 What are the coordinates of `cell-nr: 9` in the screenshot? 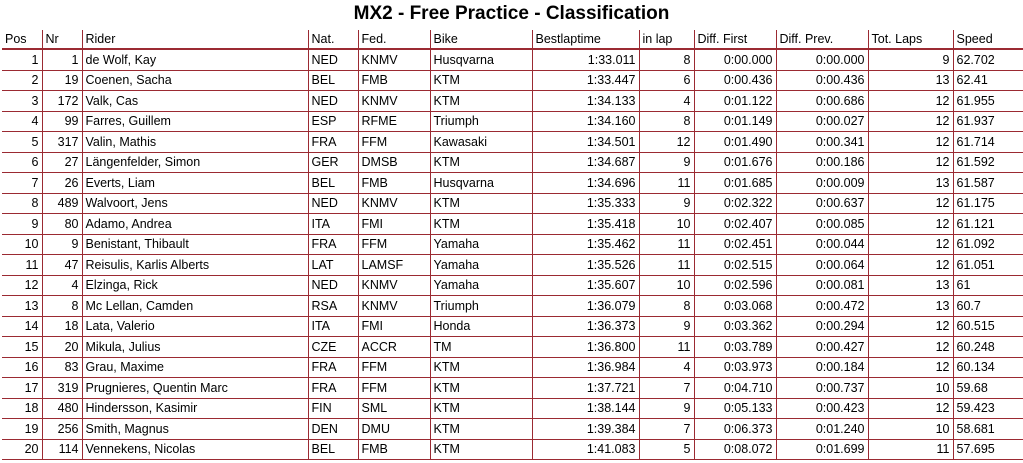 It's located at (62, 244).